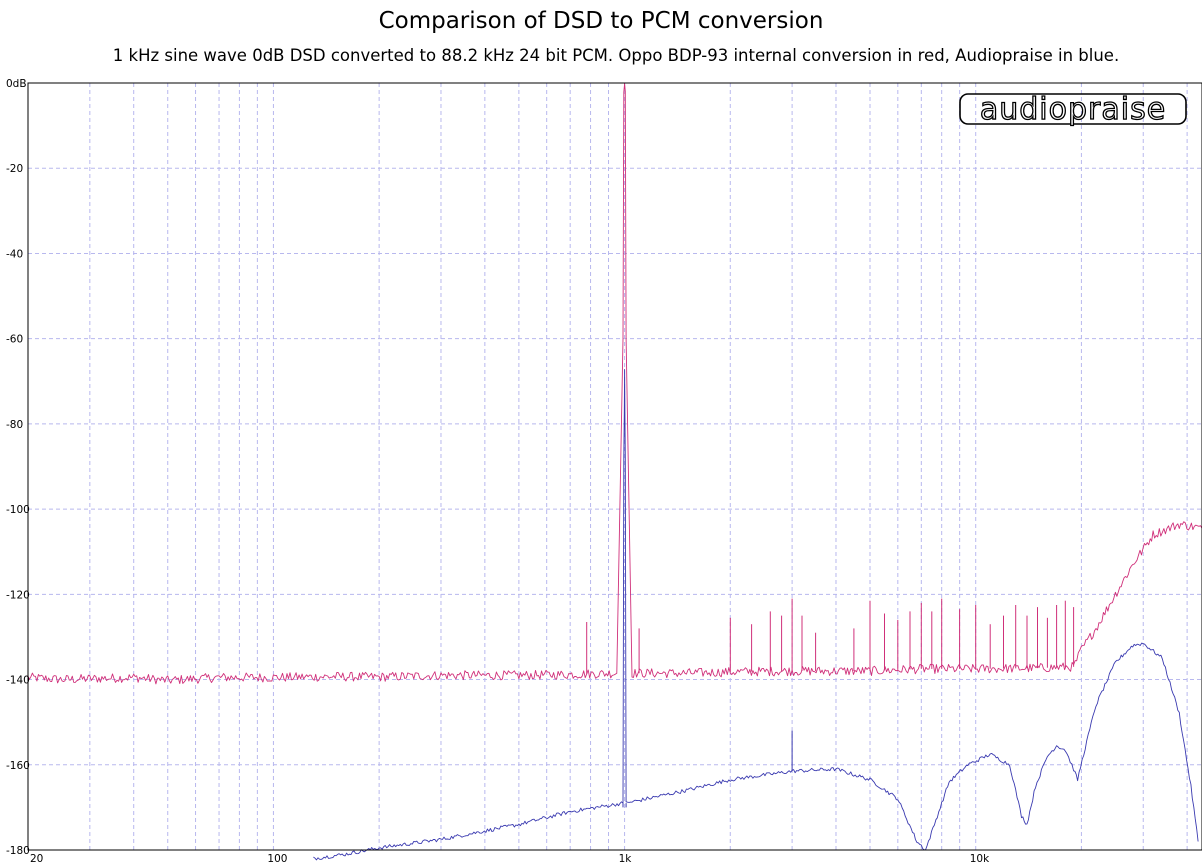 The height and width of the screenshot is (865, 1202). I want to click on y-tick-label: -60, so click(14, 340).